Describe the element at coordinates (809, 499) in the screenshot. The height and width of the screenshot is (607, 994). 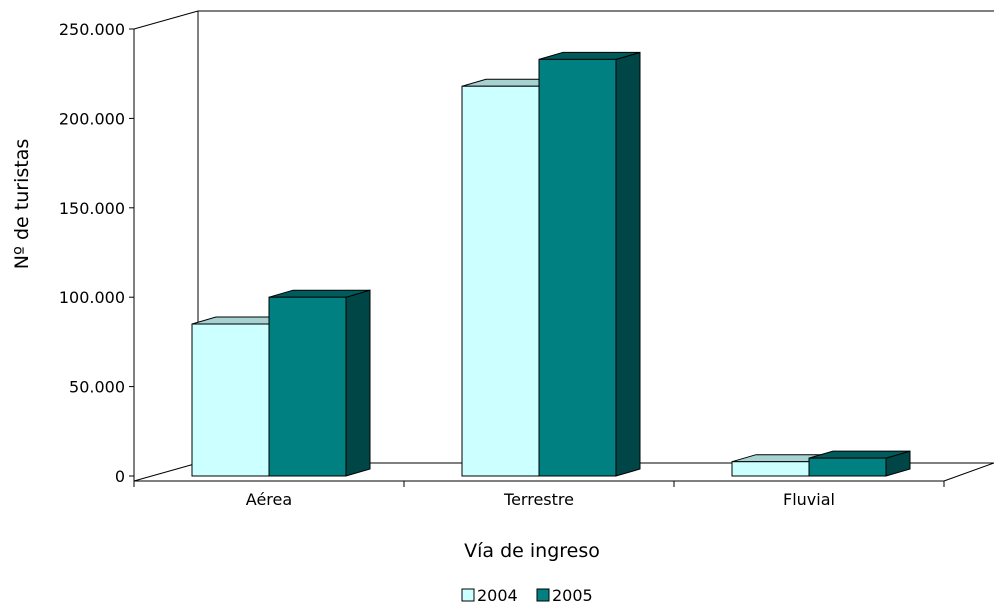
I see `x-tick-label: Fluvial` at that location.